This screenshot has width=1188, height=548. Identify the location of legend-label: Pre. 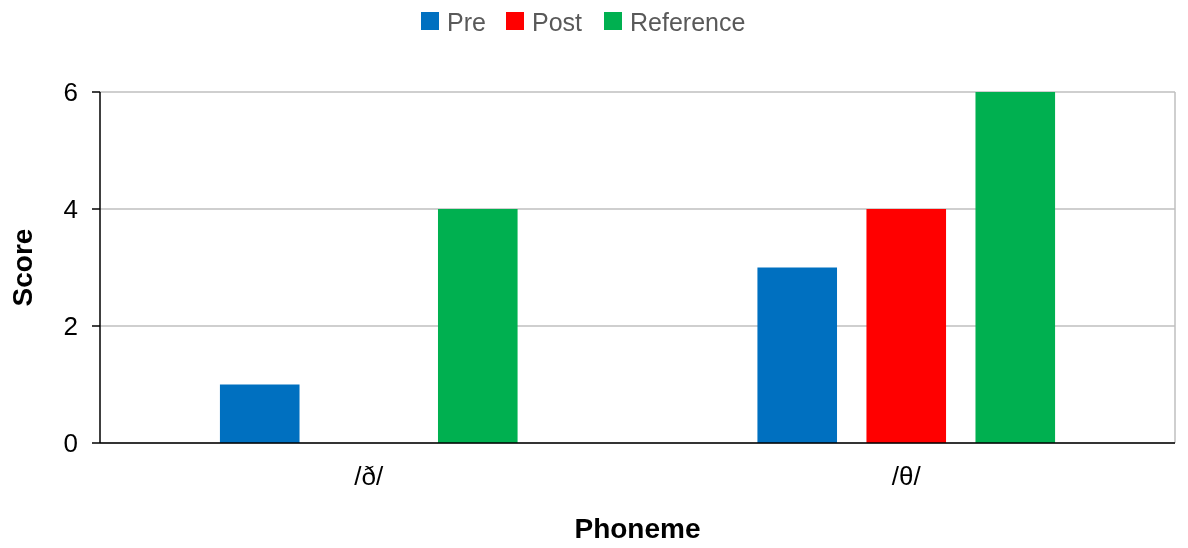
(466, 21).